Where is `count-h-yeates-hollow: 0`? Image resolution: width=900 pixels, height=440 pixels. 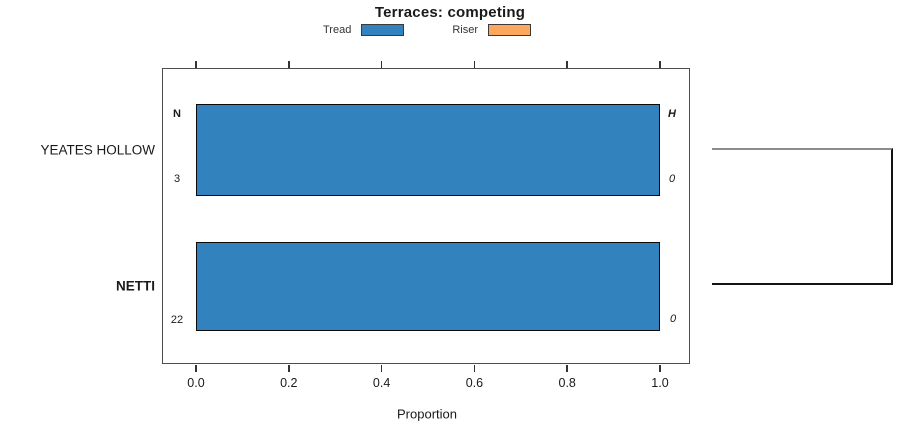 count-h-yeates-hollow: 0 is located at coordinates (672, 179).